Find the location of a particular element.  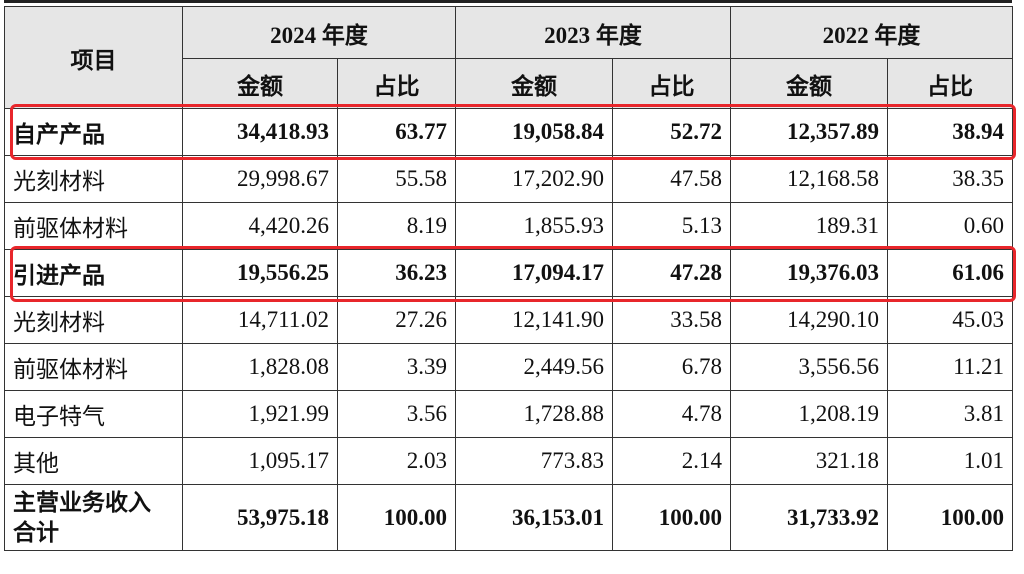

amount-cell: 14,290.10 is located at coordinates (809, 320).